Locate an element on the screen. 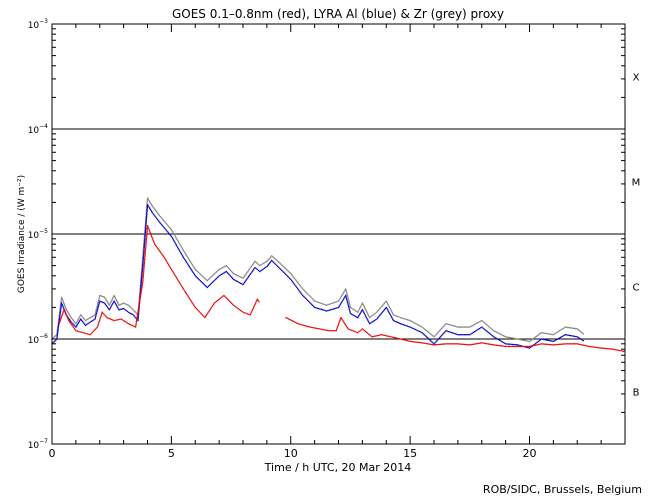 The image size is (650, 500). x-axis-label: Time / h UTC, 20 Mar 2014 is located at coordinates (338, 467).